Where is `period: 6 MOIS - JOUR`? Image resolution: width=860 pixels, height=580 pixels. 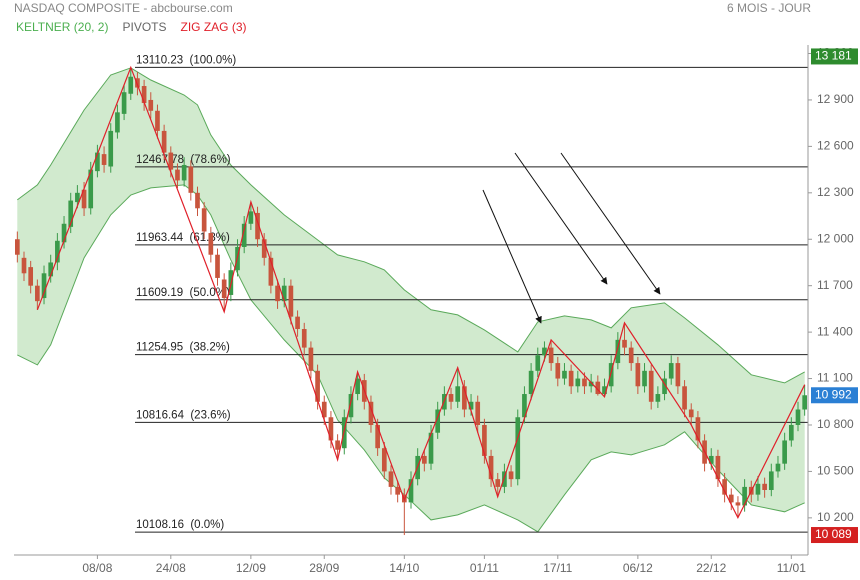
period: 6 MOIS - JOUR is located at coordinates (769, 8).